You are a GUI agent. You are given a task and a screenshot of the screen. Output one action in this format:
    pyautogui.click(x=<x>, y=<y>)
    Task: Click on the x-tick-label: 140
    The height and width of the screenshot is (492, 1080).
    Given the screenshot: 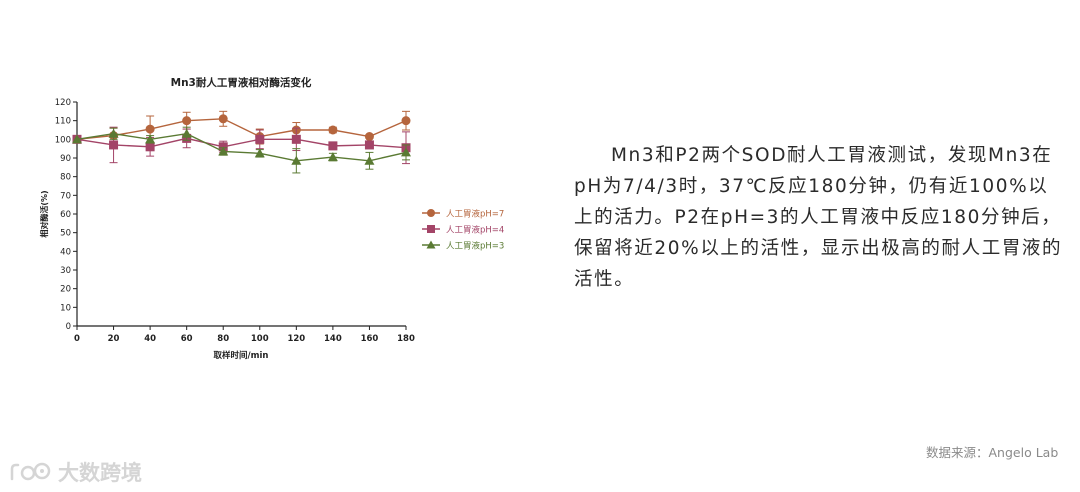 What is the action you would take?
    pyautogui.click(x=333, y=339)
    